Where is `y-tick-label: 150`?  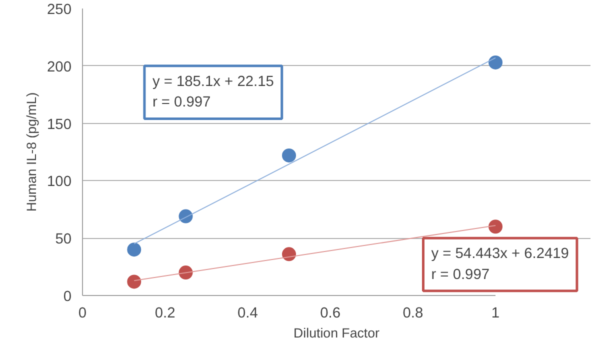 y-tick-label: 150 is located at coordinates (59, 124).